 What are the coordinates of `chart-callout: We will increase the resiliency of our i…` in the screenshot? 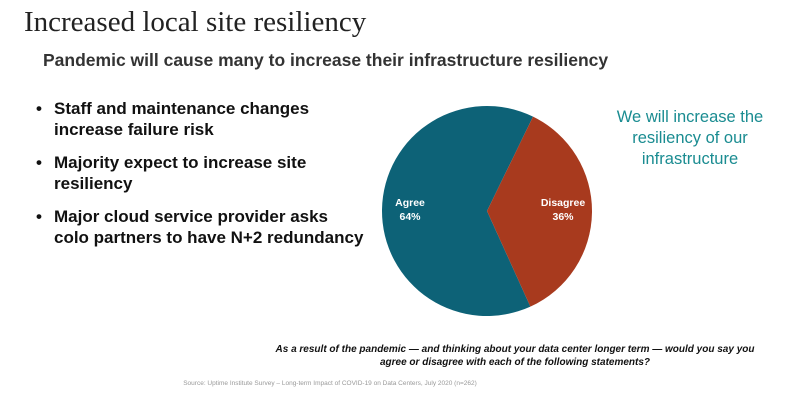 It's located at (690, 138).